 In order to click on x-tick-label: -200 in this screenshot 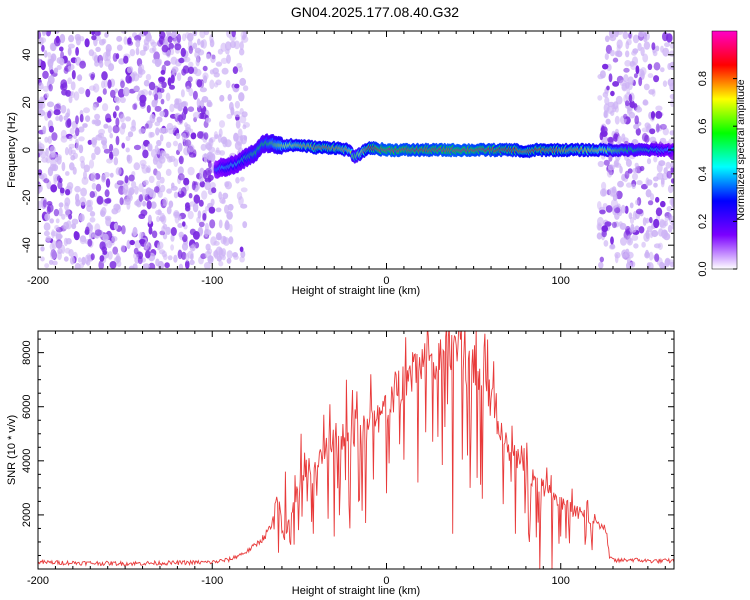, I will do `click(38, 281)`.